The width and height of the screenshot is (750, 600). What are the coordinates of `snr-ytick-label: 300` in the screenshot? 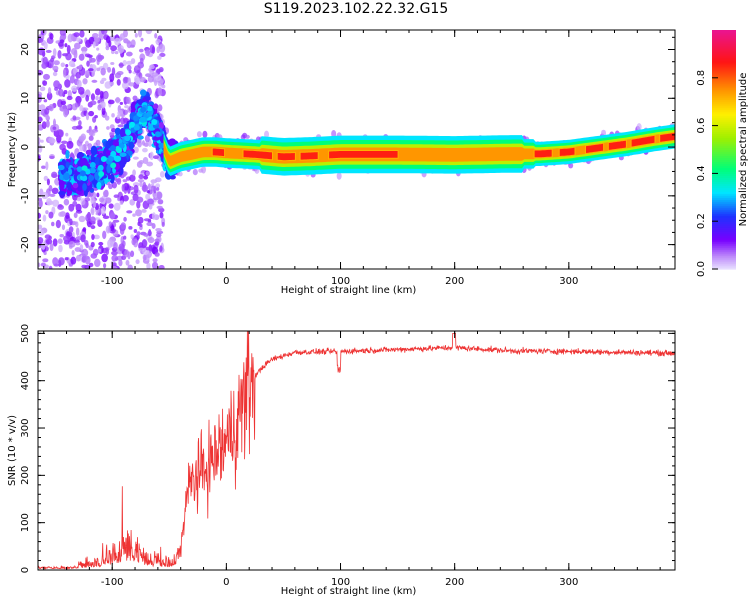 It's located at (25, 427).